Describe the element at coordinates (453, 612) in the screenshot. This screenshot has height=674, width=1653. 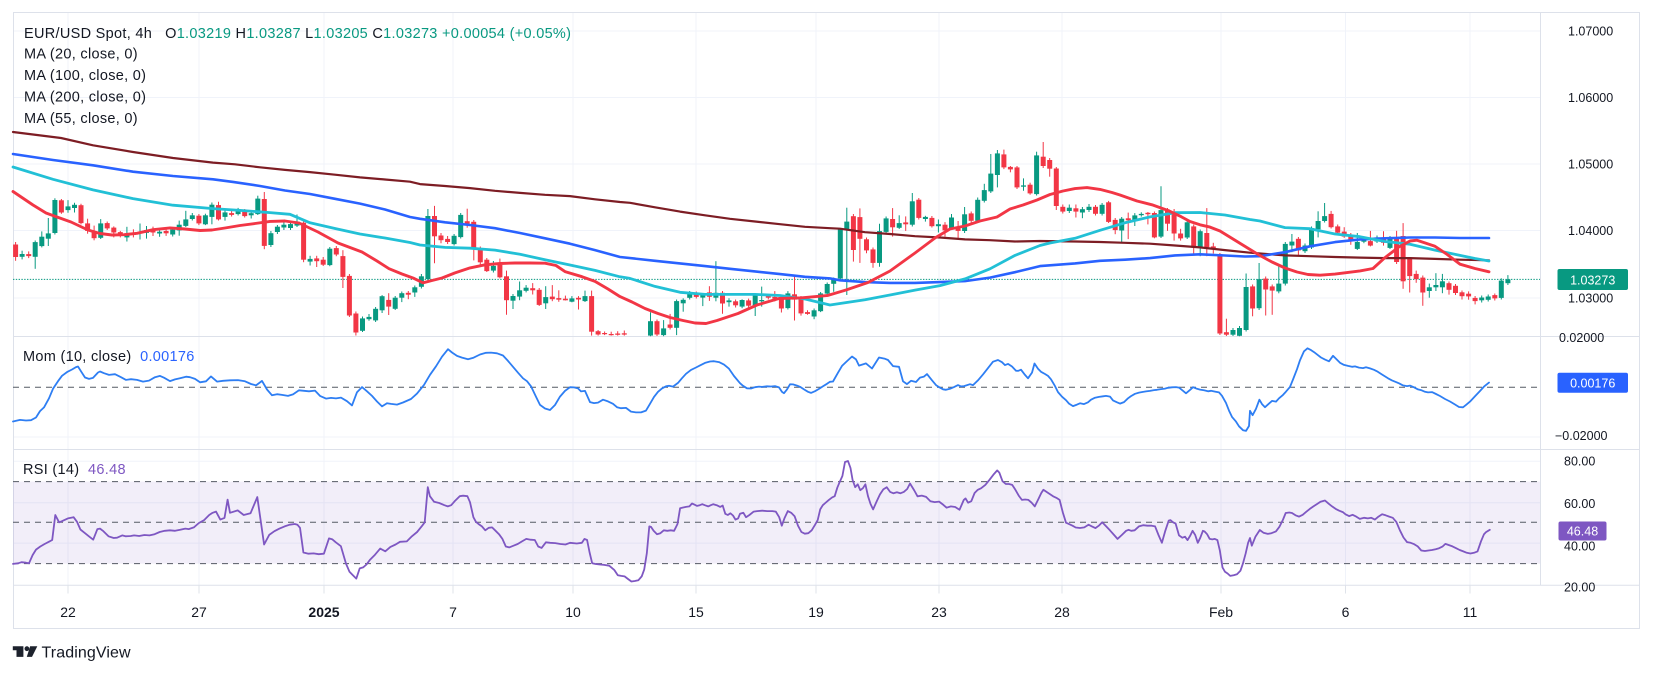
I see `svg-text: 7` at that location.